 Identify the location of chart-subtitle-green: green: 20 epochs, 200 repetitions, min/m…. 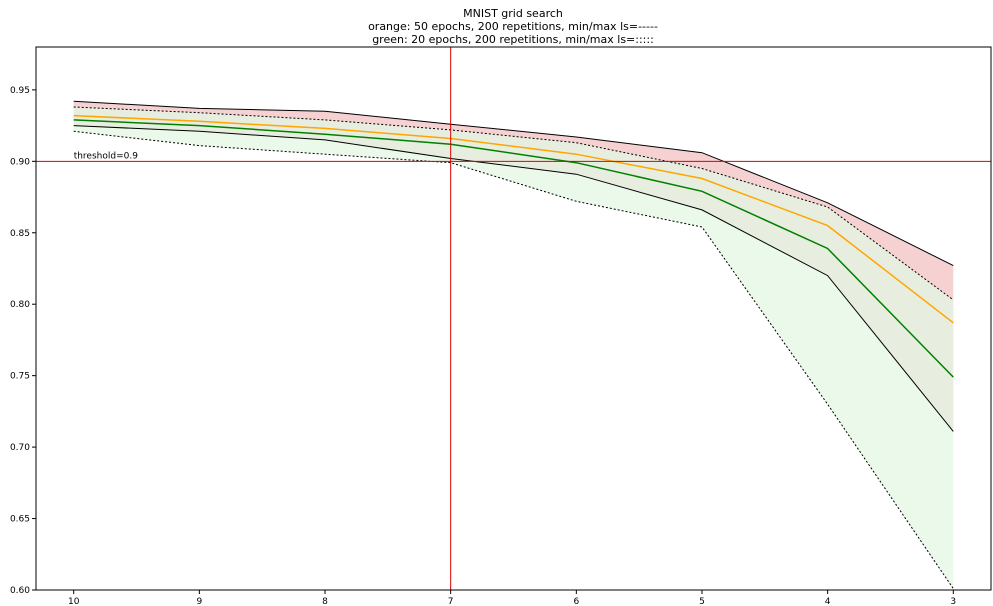
(513, 39).